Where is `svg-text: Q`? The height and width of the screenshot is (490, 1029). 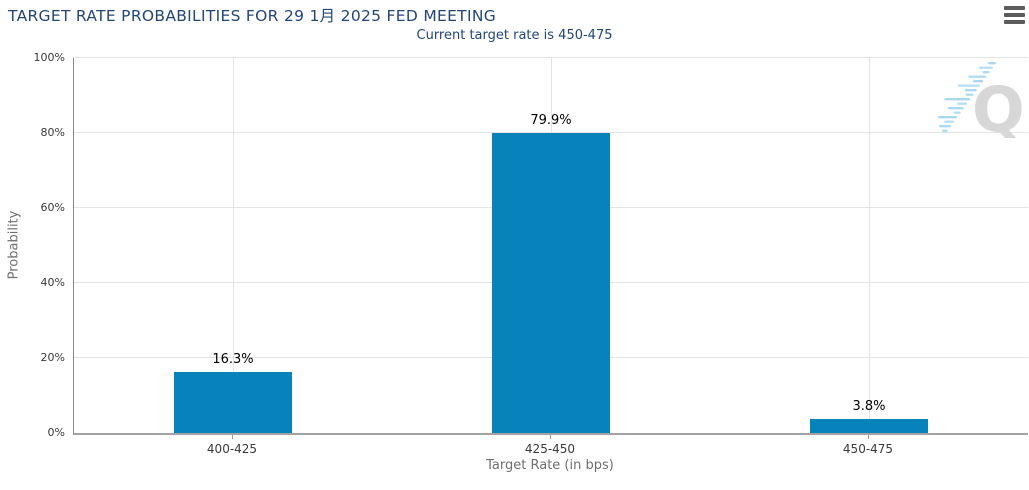 svg-text: Q is located at coordinates (998, 105).